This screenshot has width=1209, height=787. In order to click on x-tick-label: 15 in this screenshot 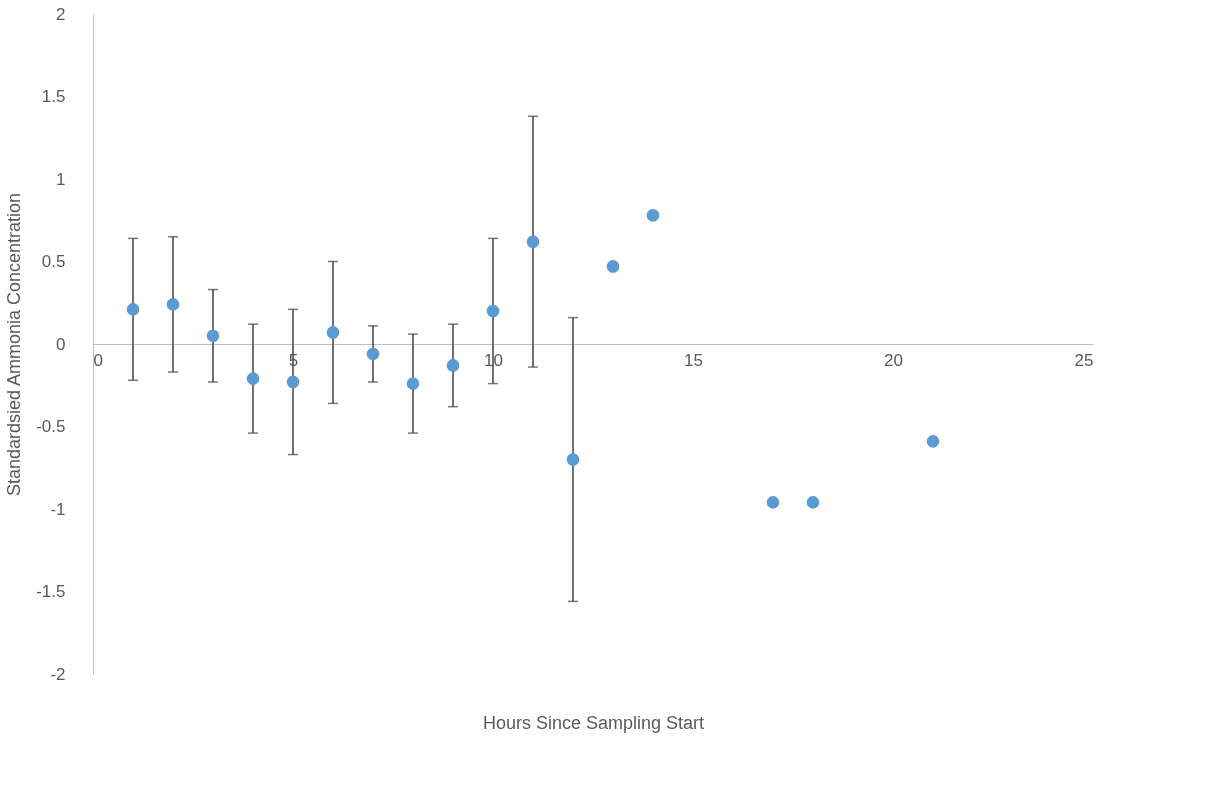, I will do `click(693, 360)`.